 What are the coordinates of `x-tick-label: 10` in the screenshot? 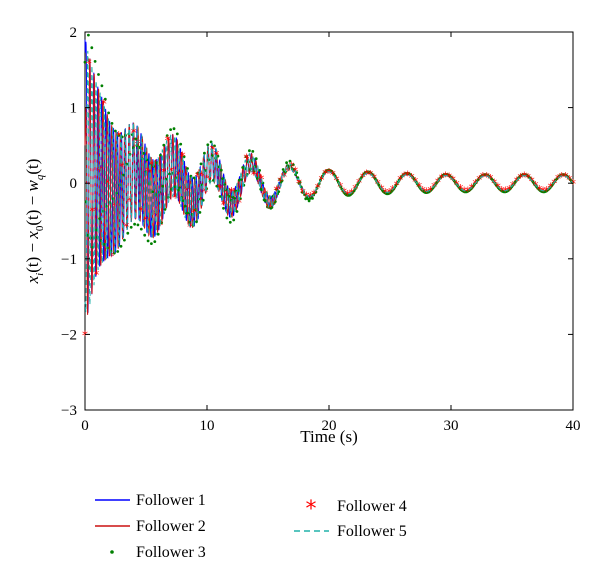 It's located at (207, 426).